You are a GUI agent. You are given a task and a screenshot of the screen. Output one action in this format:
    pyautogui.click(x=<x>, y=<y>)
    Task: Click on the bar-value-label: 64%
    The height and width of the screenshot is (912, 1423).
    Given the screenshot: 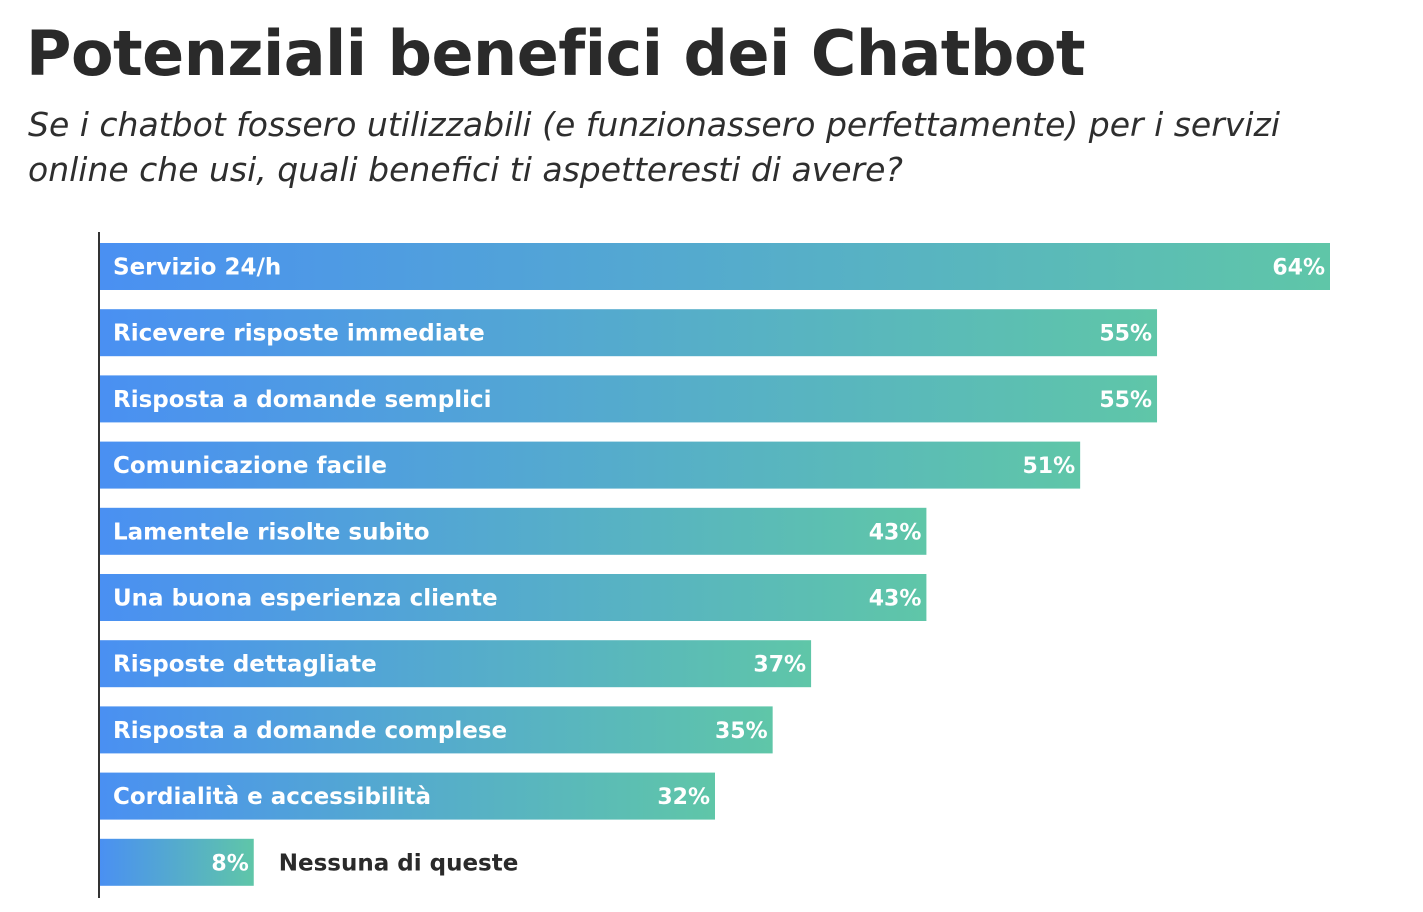 What is the action you would take?
    pyautogui.click(x=1298, y=268)
    